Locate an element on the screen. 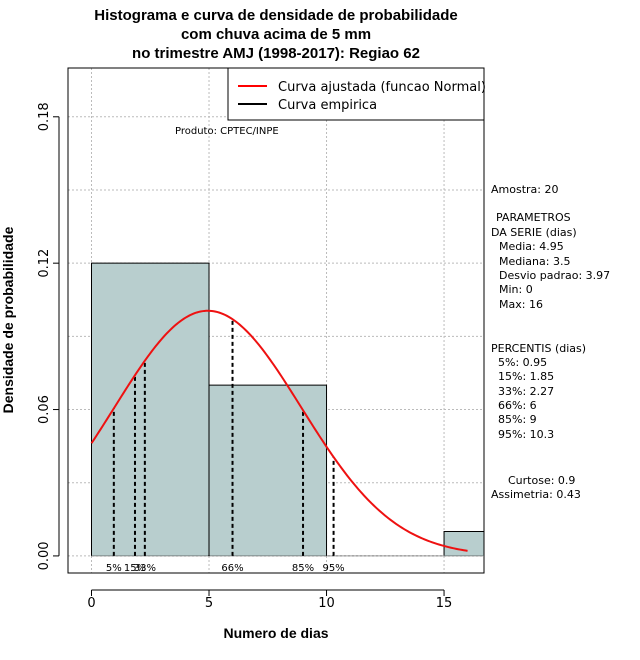 The height and width of the screenshot is (660, 640). y-tick-label: 0.12 is located at coordinates (44, 263).